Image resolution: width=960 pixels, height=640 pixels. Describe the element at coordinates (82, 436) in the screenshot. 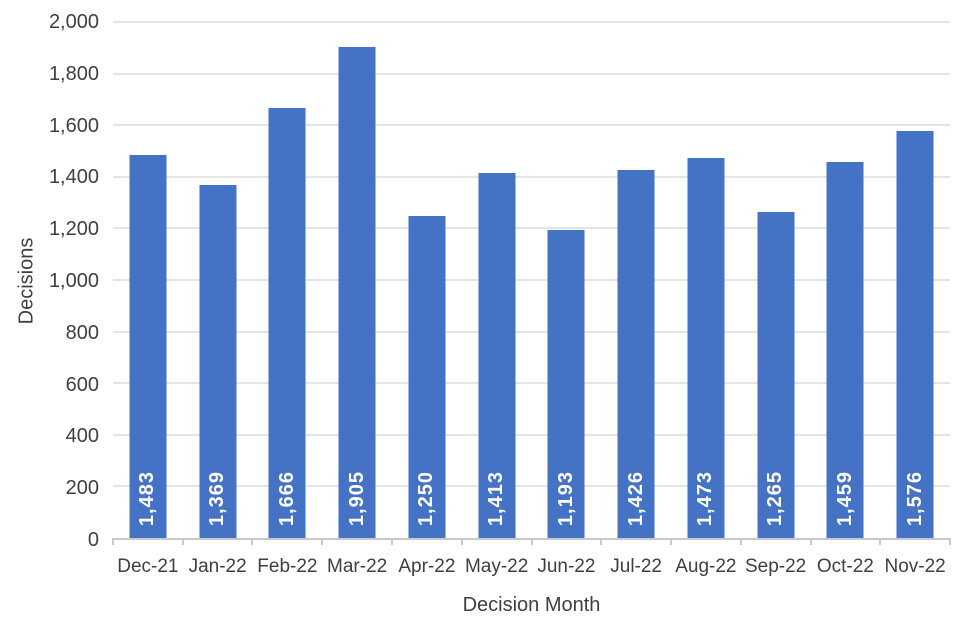

I see `y-tick-label: 400` at that location.